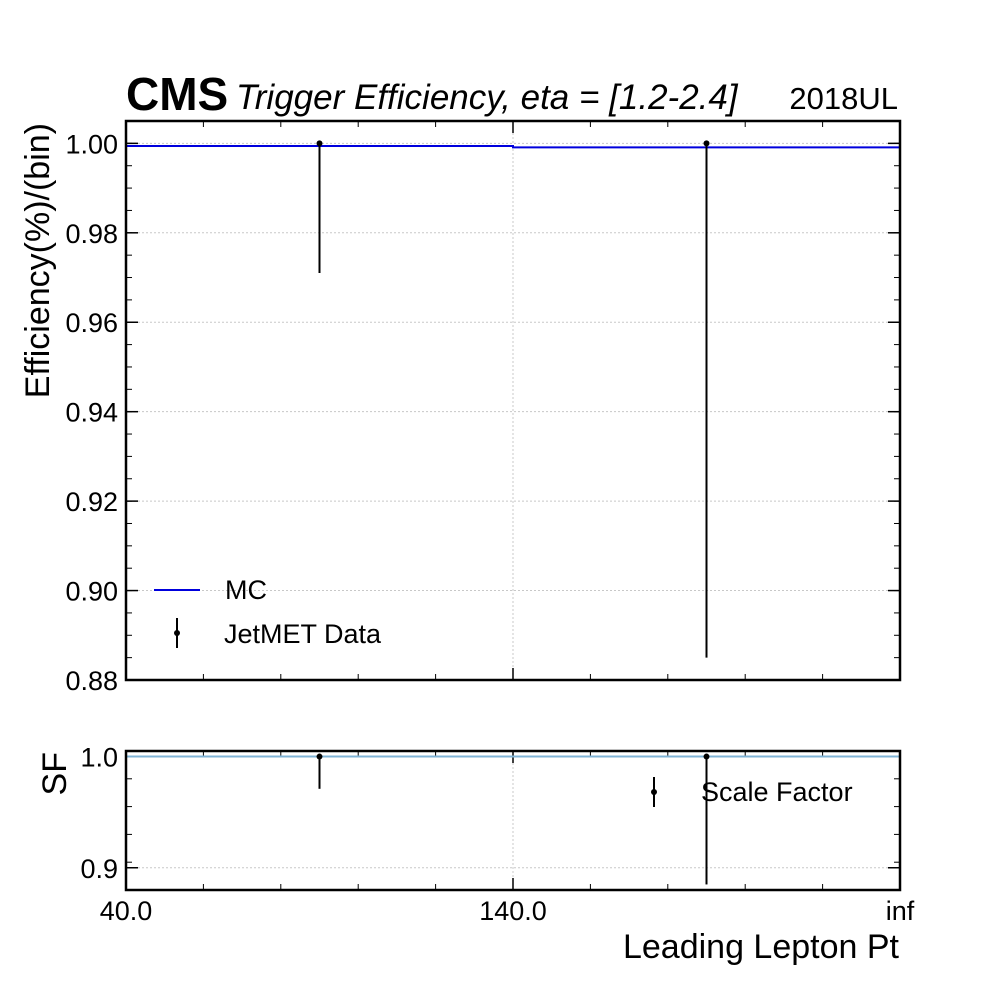 The width and height of the screenshot is (1000, 1000). Describe the element at coordinates (513, 911) in the screenshot. I see `x-tick-label: 140.0` at that location.